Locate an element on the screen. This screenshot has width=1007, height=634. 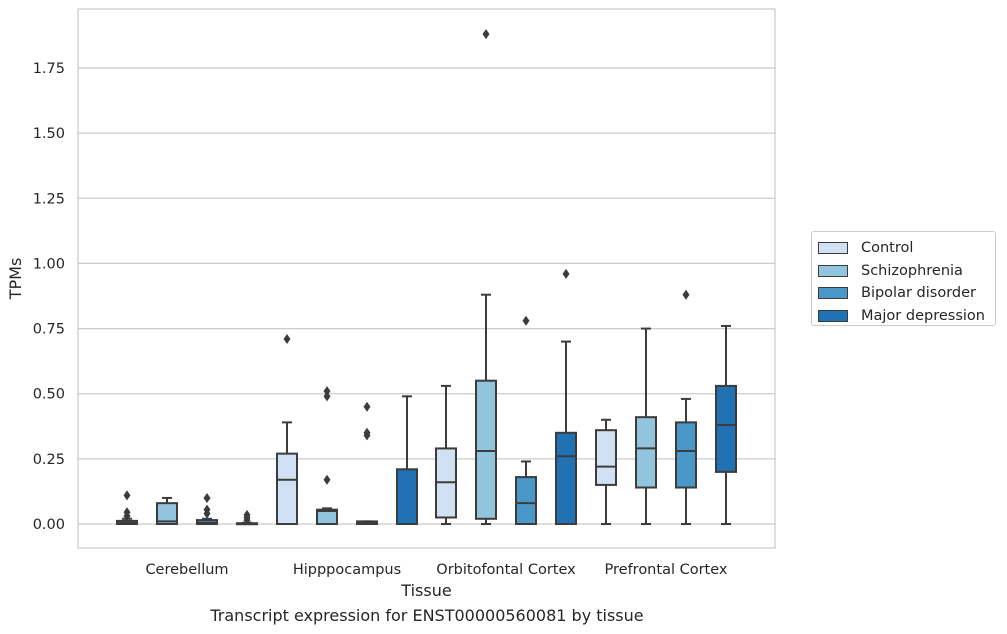
legend-swatch-bipolar-disorder is located at coordinates (833, 293).